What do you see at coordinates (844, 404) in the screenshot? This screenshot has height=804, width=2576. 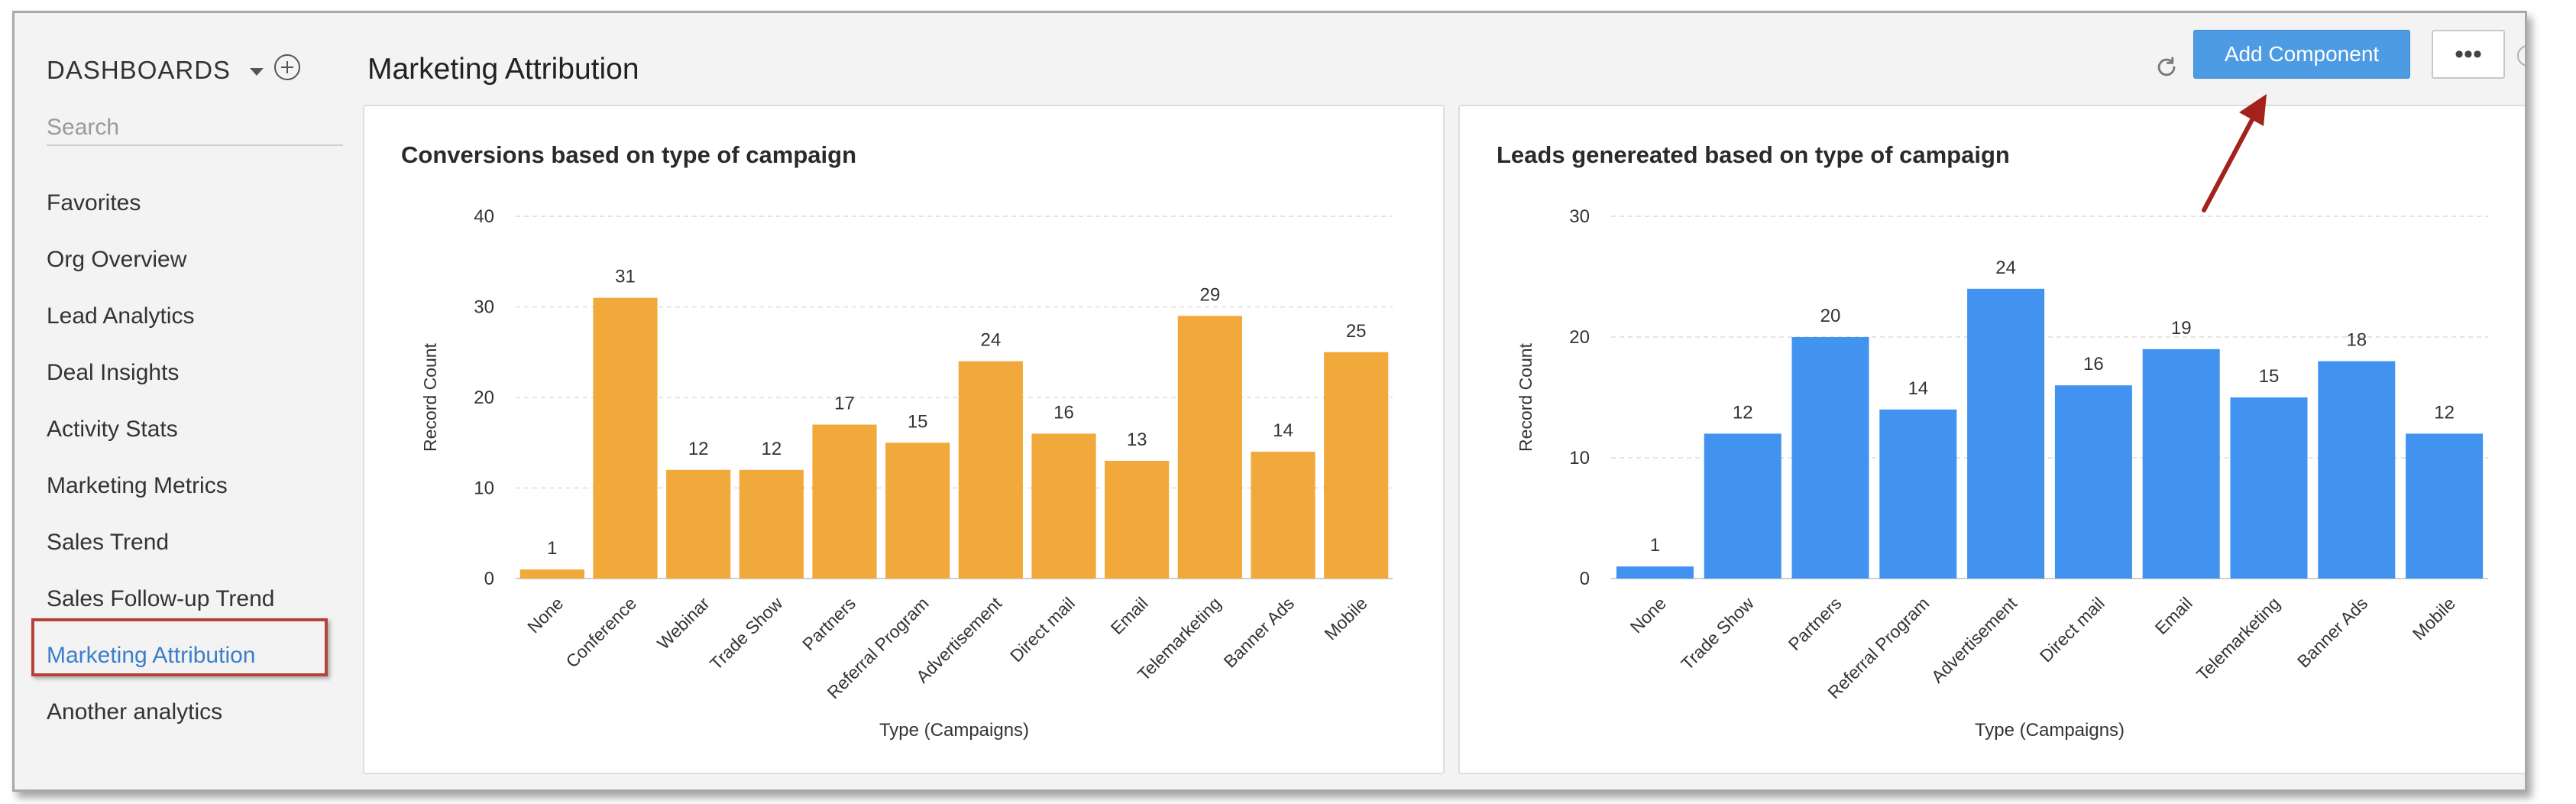 I see `data-label: 17` at bounding box center [844, 404].